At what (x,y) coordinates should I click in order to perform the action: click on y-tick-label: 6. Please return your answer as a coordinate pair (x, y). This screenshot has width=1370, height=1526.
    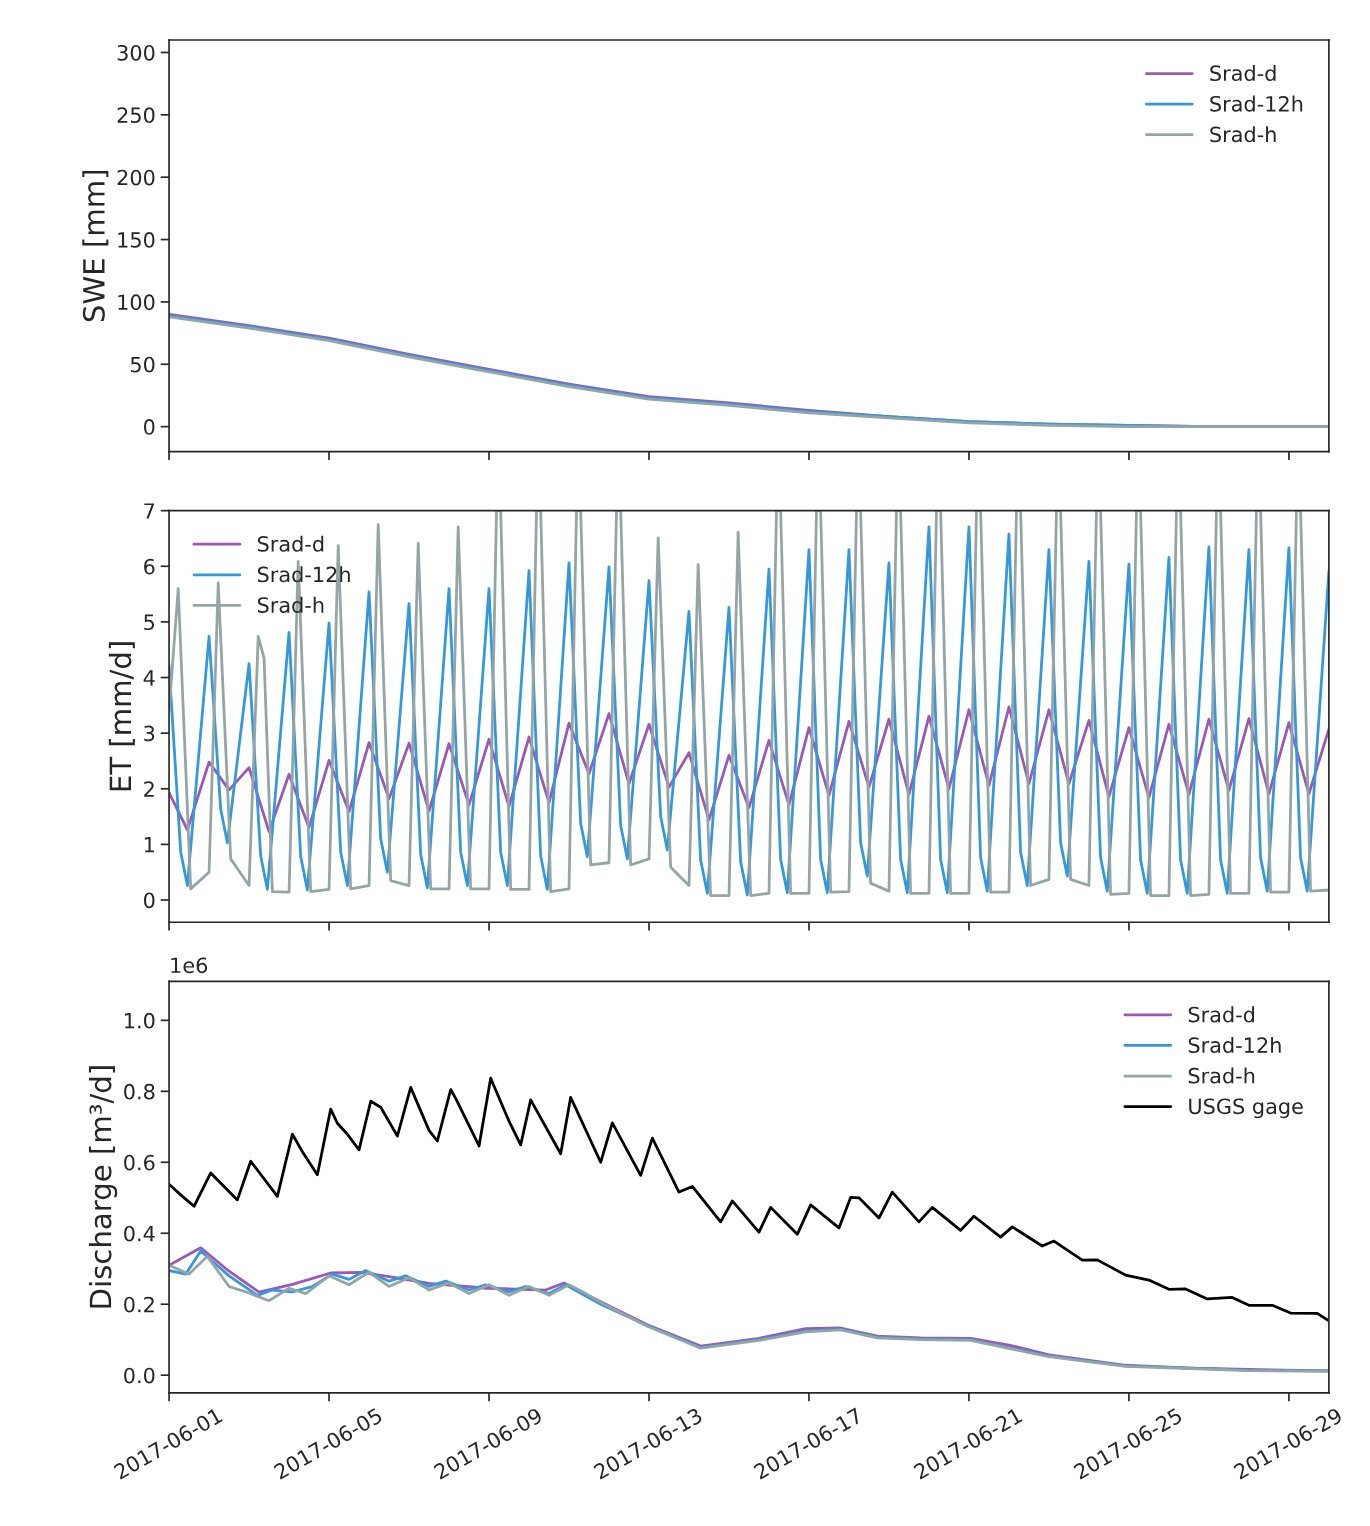
    Looking at the image, I should click on (149, 566).